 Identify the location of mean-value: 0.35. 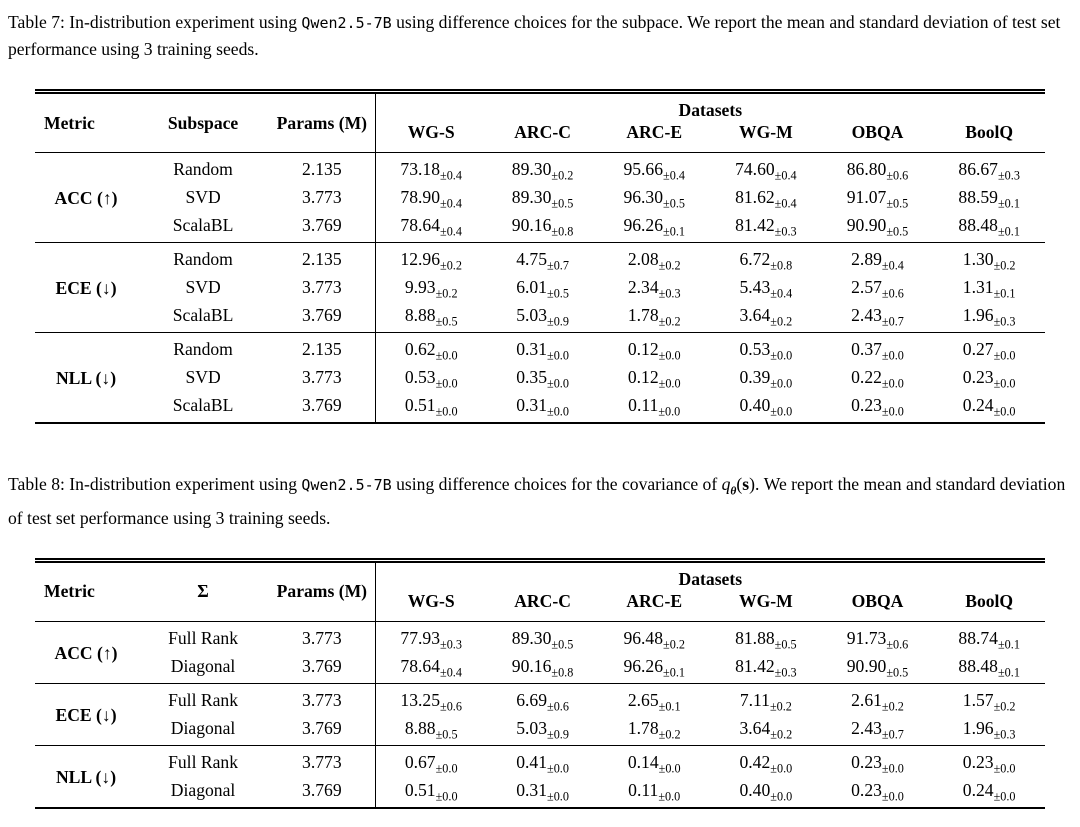
(531, 377).